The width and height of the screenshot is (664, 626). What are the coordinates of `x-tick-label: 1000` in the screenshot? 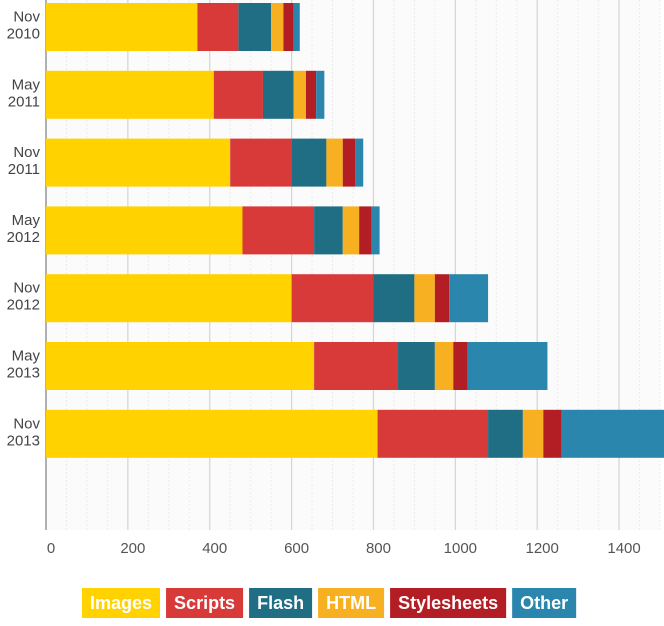 It's located at (460, 548).